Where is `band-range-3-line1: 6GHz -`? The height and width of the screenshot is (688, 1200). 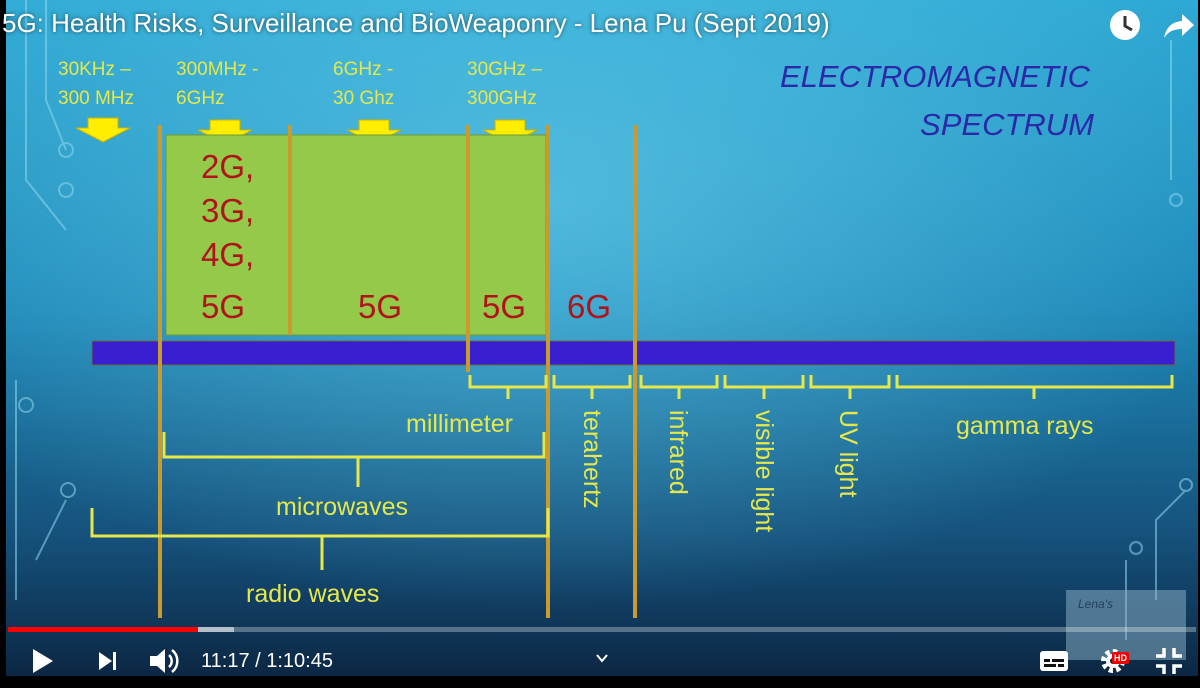 band-range-3-line1: 6GHz - is located at coordinates (363, 69).